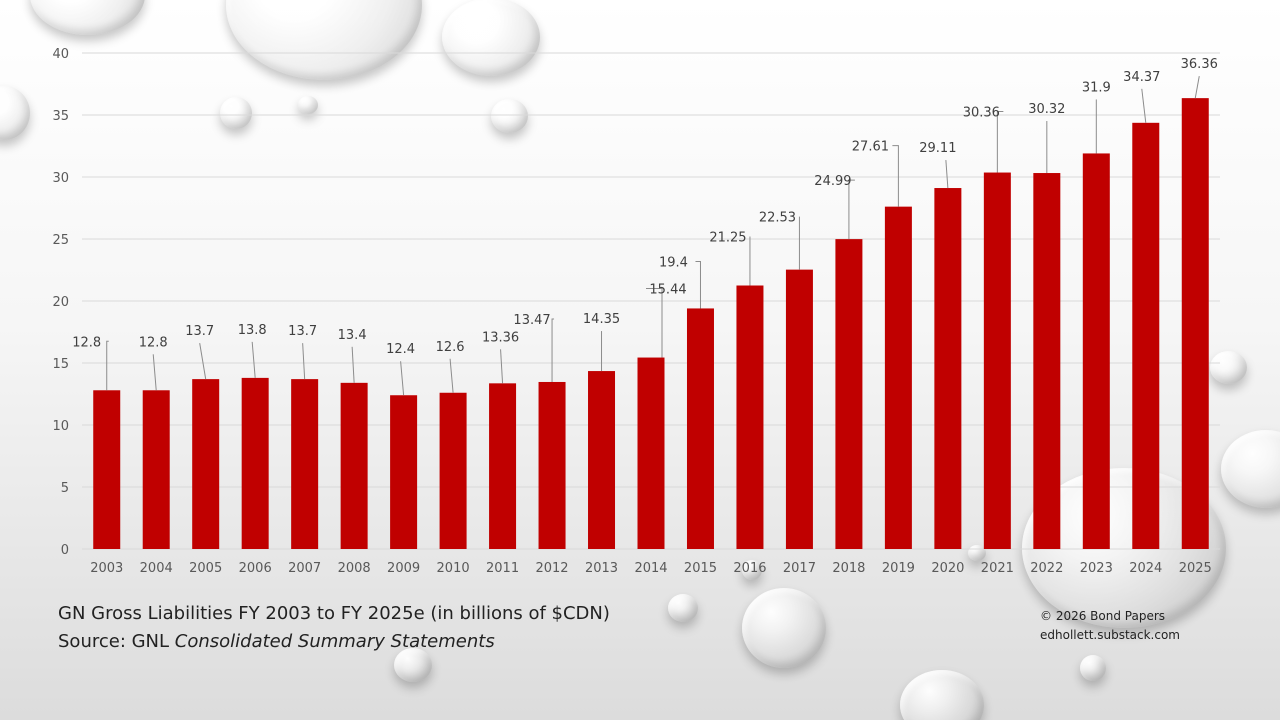 The image size is (1280, 720). Describe the element at coordinates (60, 426) in the screenshot. I see `y-tick-label: 10` at that location.